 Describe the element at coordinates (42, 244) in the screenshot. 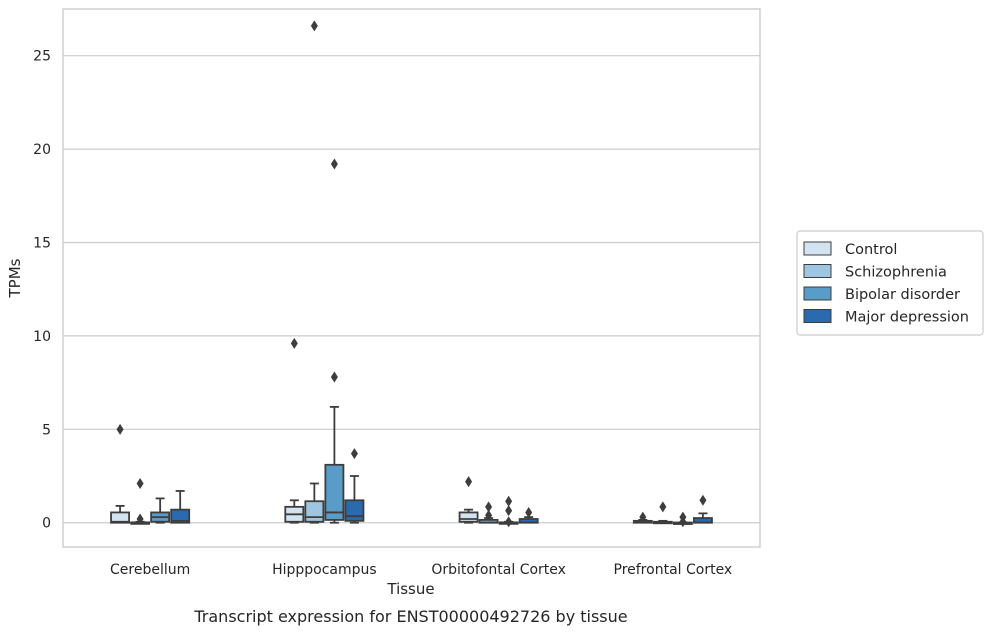

I see `y-tick-label: 15` at that location.